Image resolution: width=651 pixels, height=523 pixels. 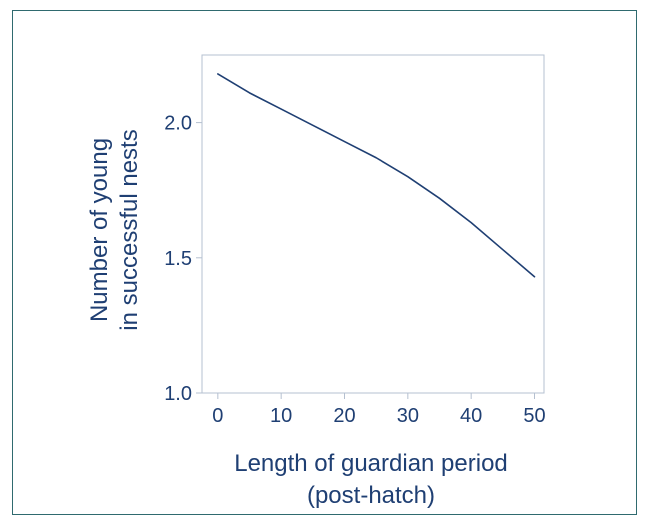 What do you see at coordinates (178, 124) in the screenshot?
I see `y-tick-label: 2.0` at bounding box center [178, 124].